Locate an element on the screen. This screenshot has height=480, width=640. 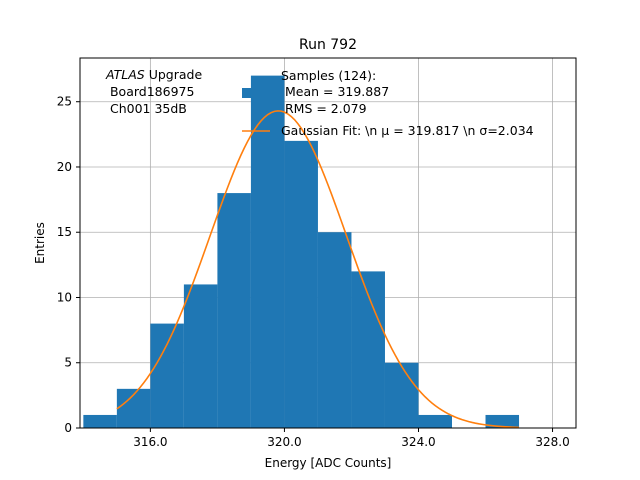
svg-text: ATLAS Upgrade is located at coordinates (153, 74).